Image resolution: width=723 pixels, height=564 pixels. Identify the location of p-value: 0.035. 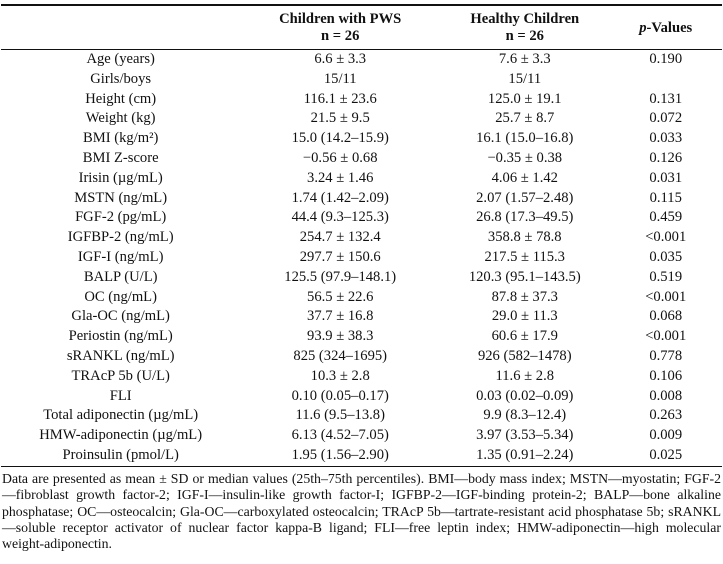
(666, 256).